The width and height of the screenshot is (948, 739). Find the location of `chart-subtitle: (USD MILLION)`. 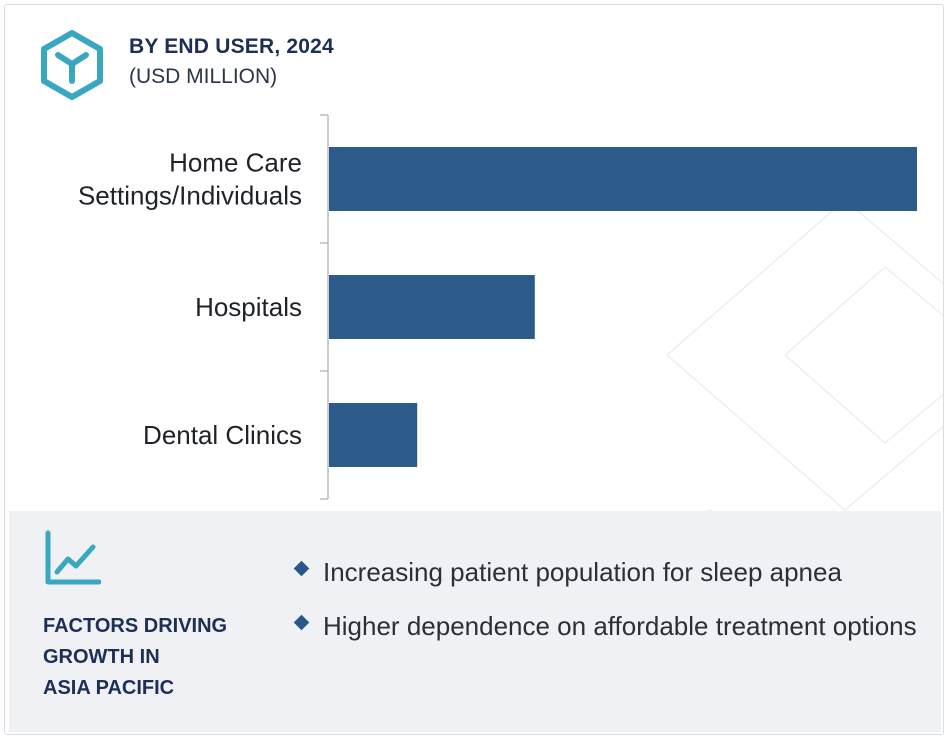

chart-subtitle: (USD MILLION) is located at coordinates (203, 76).